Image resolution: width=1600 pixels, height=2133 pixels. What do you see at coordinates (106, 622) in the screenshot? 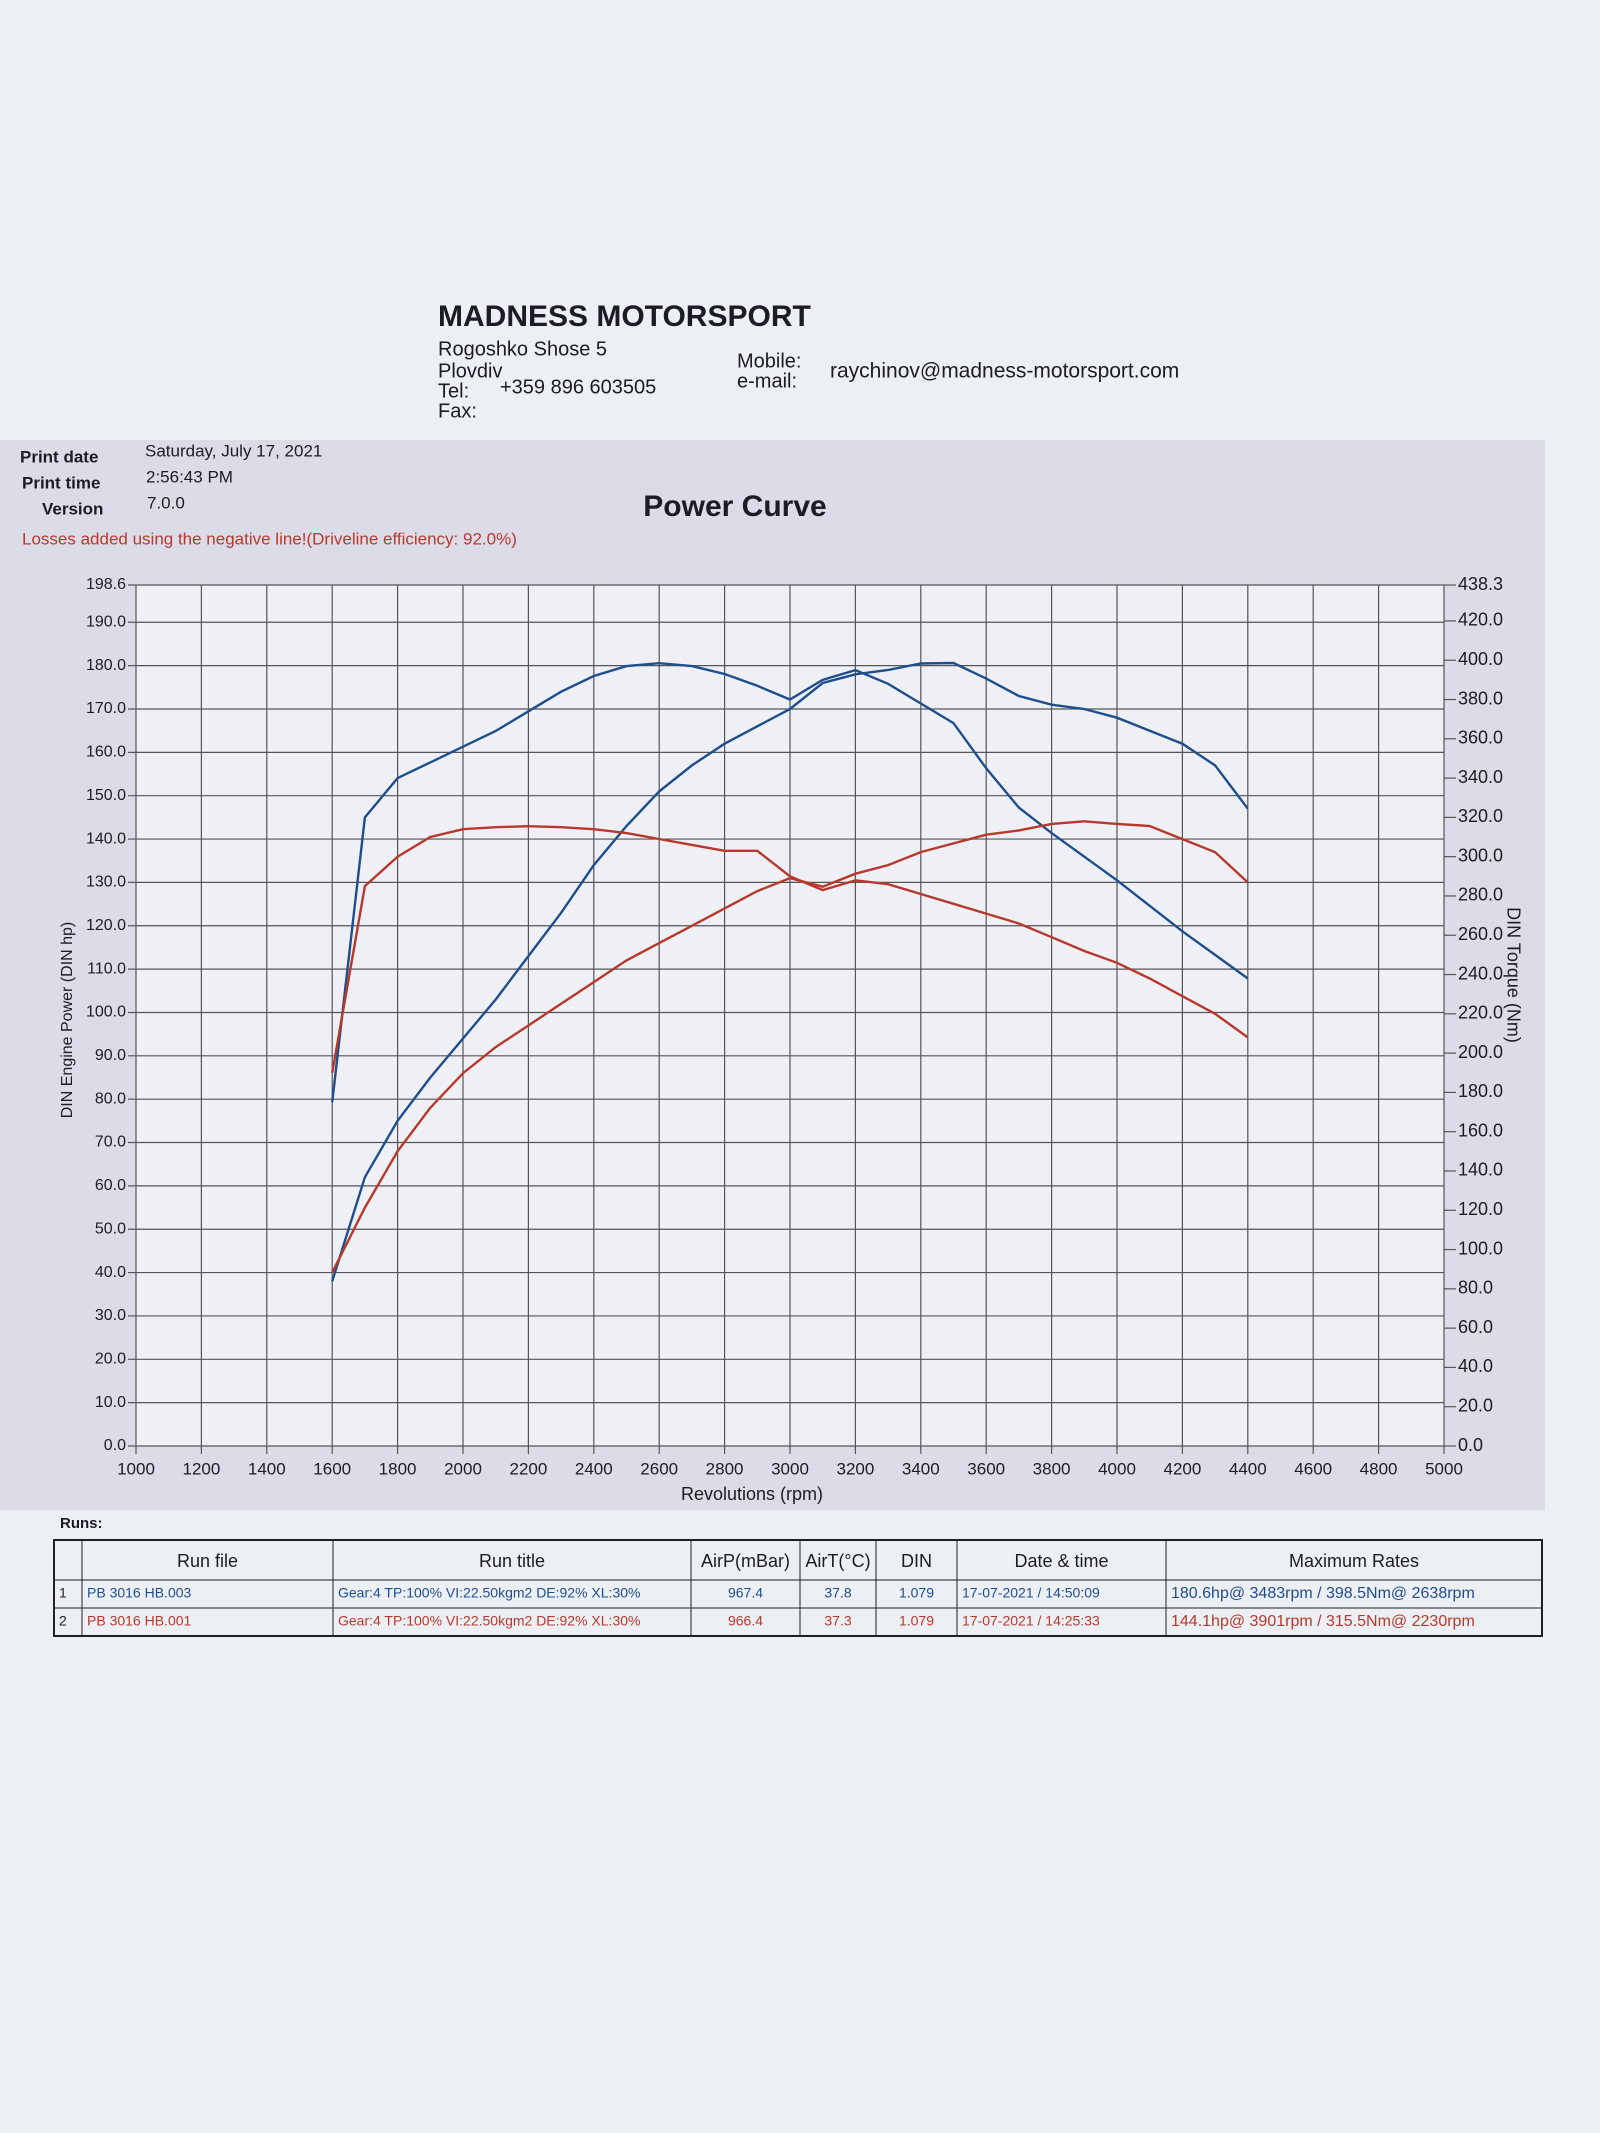
I see `y-tick-label: 190.0` at bounding box center [106, 622].